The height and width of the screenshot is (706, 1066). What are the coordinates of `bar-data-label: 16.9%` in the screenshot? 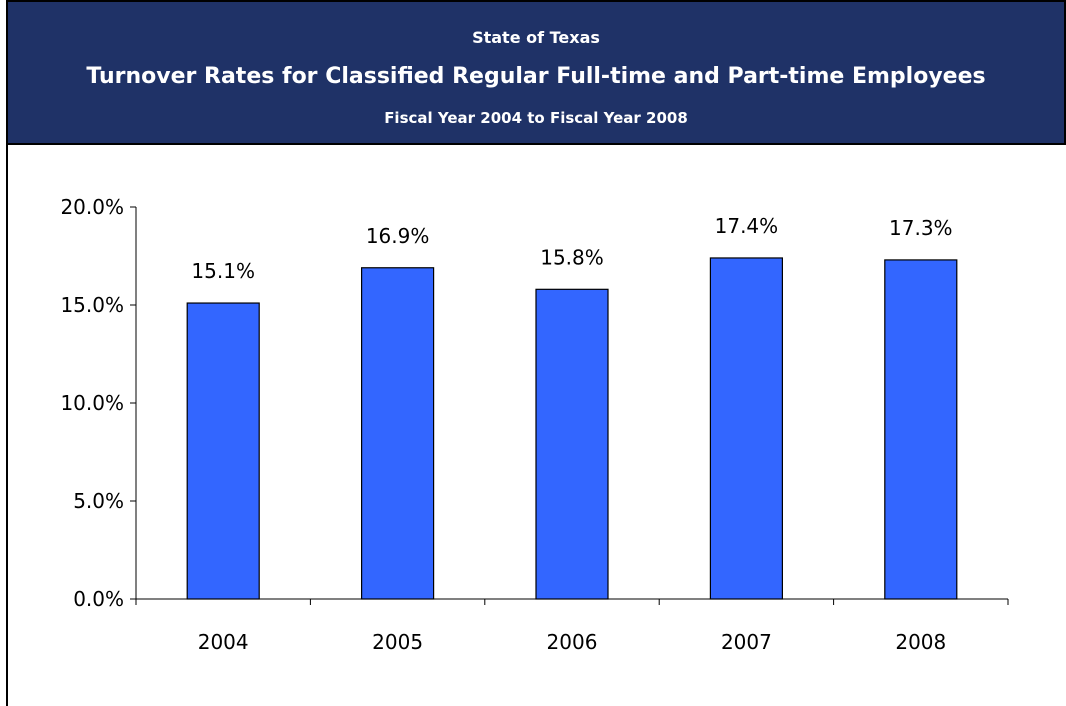 It's located at (398, 236).